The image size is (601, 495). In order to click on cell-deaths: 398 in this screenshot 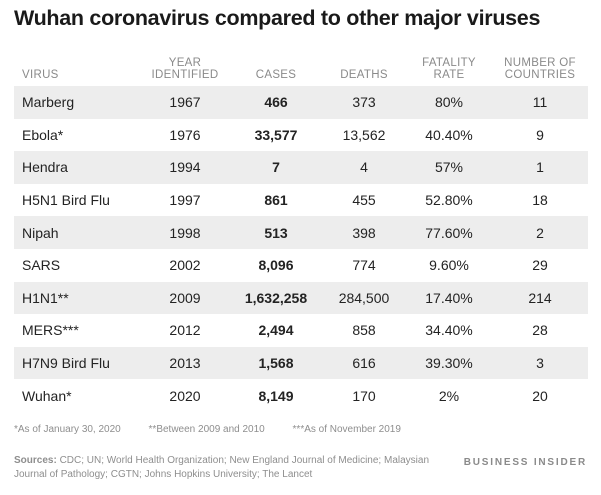, I will do `click(364, 232)`.